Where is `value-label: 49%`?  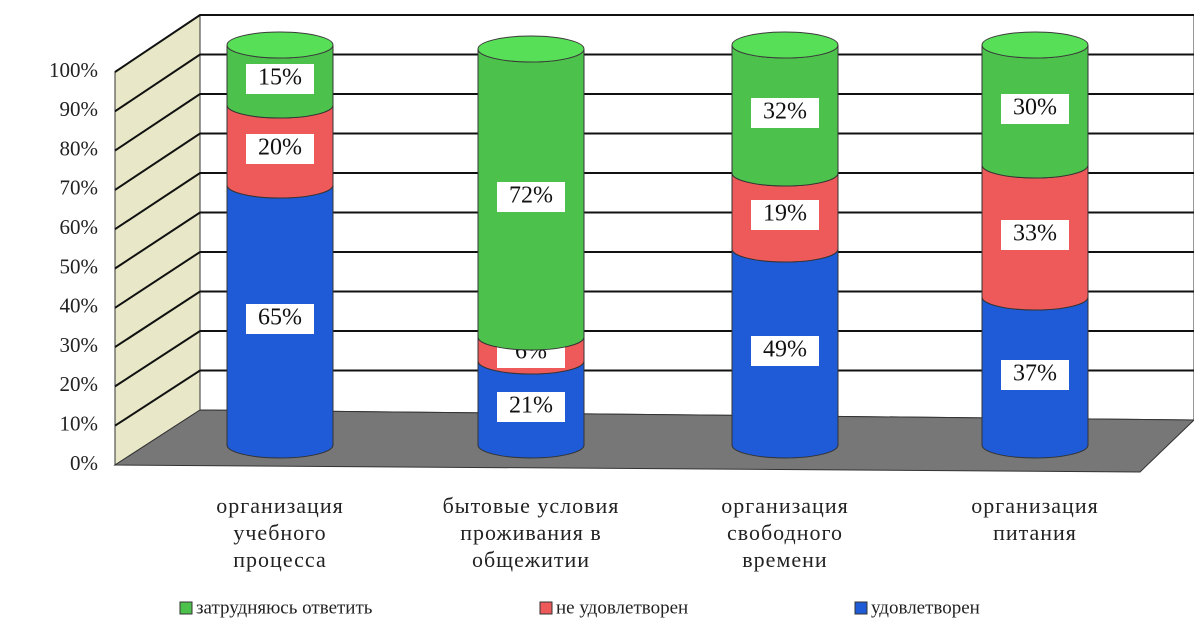
value-label: 49% is located at coordinates (785, 350).